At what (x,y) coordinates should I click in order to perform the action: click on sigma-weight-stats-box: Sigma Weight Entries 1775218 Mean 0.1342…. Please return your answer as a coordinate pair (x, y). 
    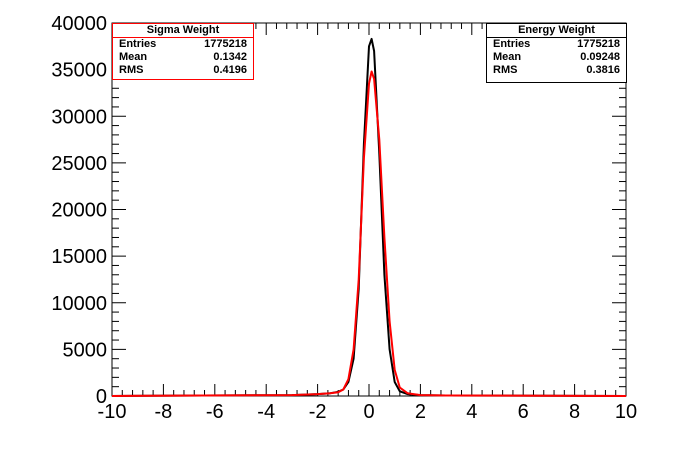
    Looking at the image, I should click on (183, 51).